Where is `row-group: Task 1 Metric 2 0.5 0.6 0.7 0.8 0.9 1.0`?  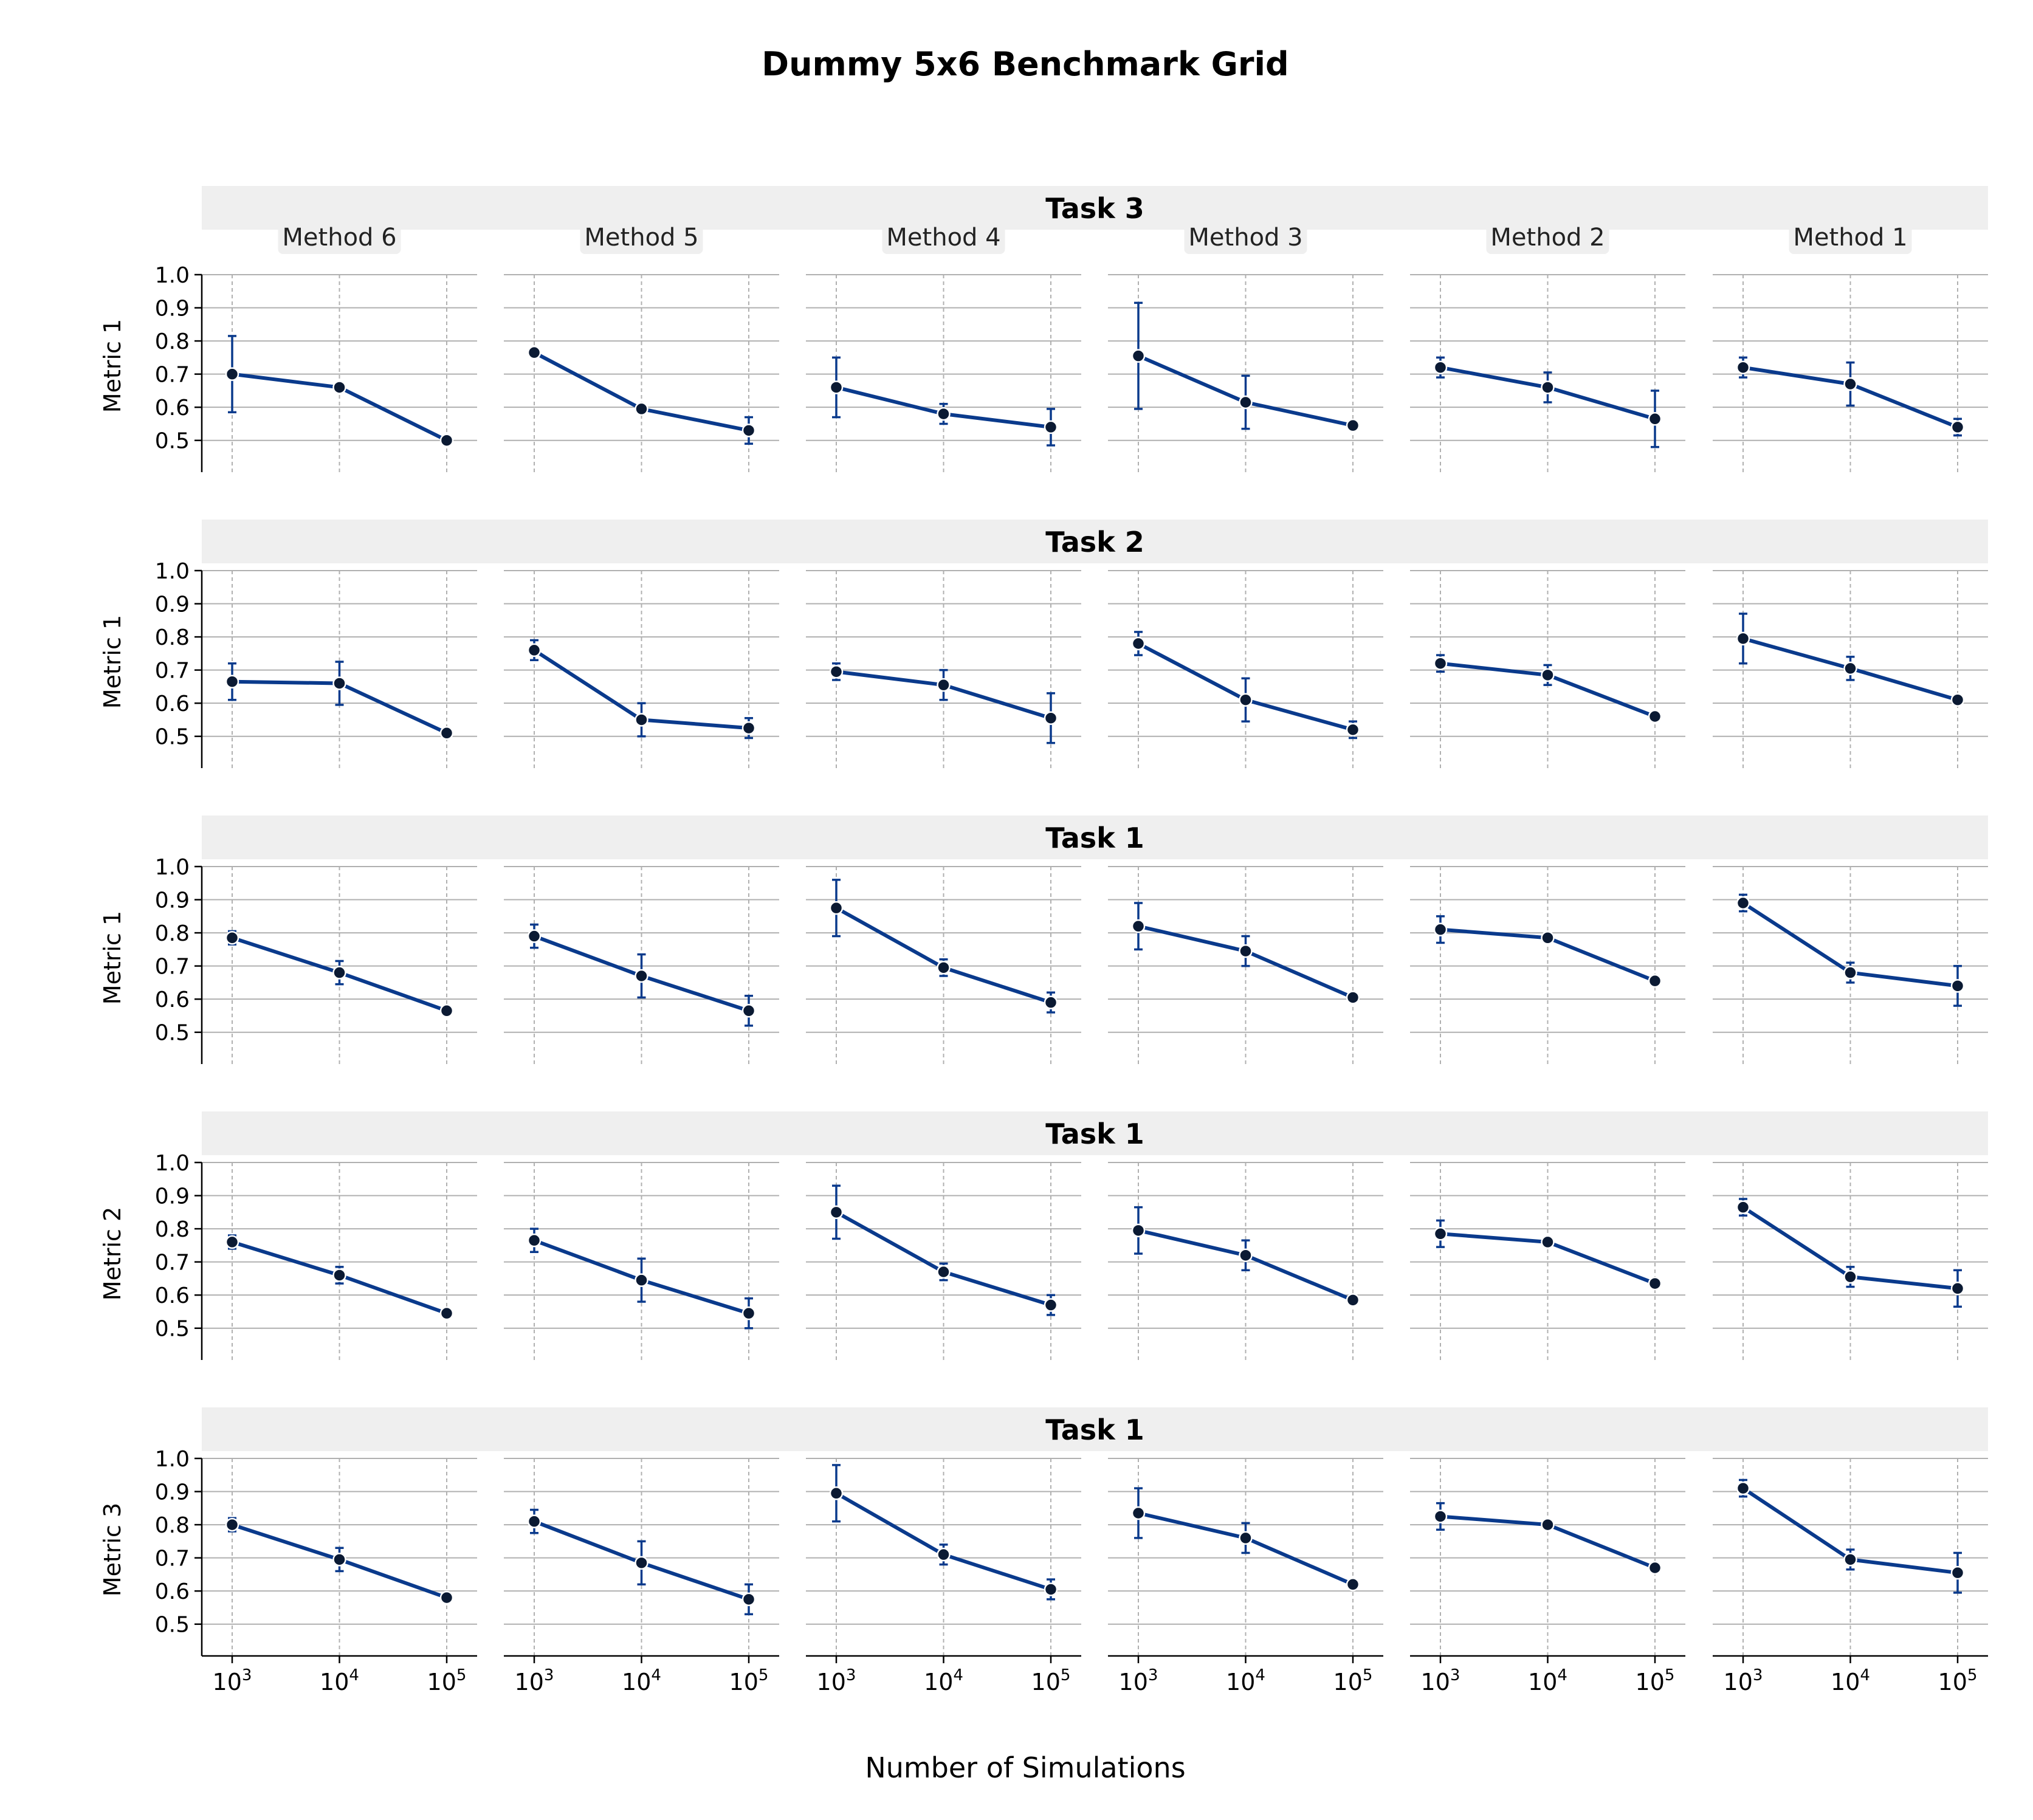 row-group: Task 1 Metric 2 0.5 0.6 0.7 0.8 0.9 1.0 is located at coordinates (1043, 1235).